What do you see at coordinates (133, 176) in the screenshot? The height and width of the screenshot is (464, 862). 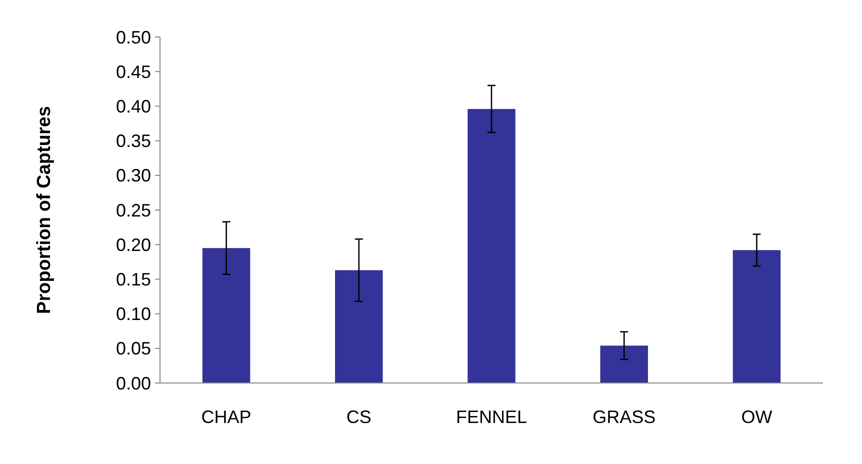 I see `y-tick-label: 0.30` at bounding box center [133, 176].